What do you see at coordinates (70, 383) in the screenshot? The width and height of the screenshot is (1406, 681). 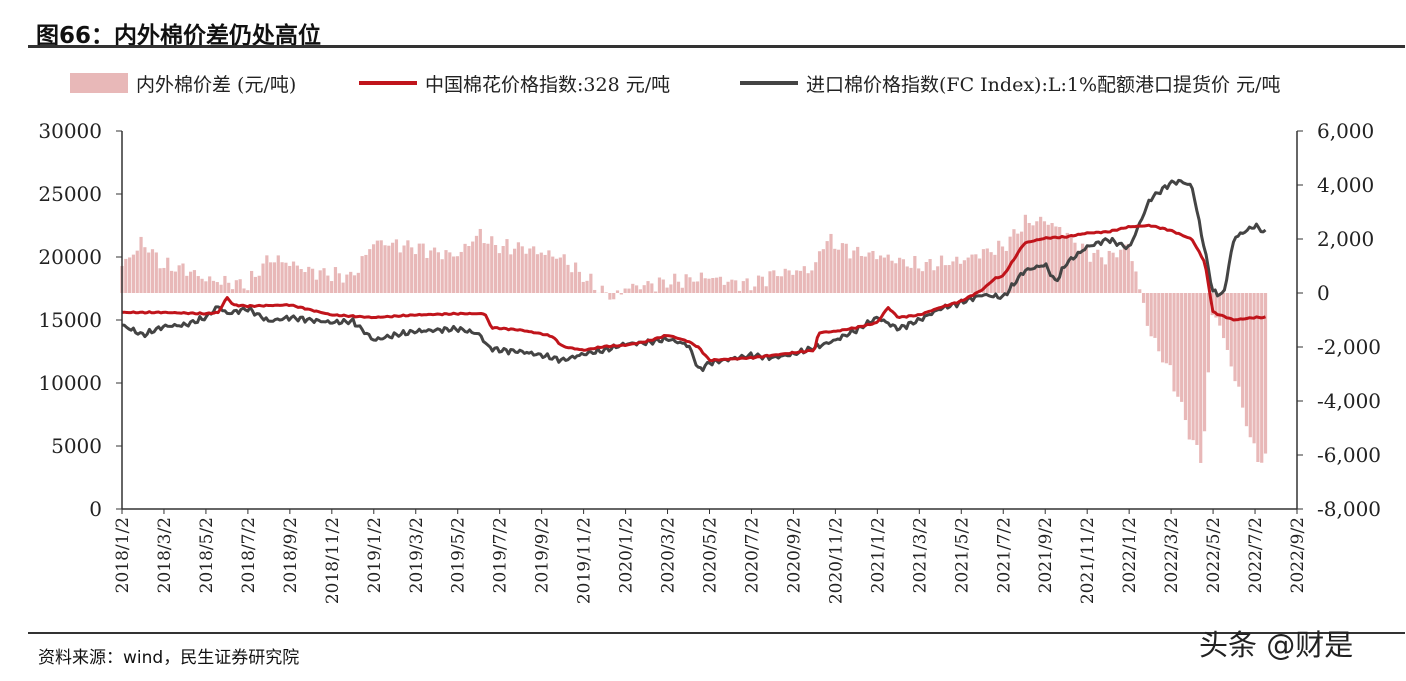 I see `left-tick-label: 10000` at bounding box center [70, 383].